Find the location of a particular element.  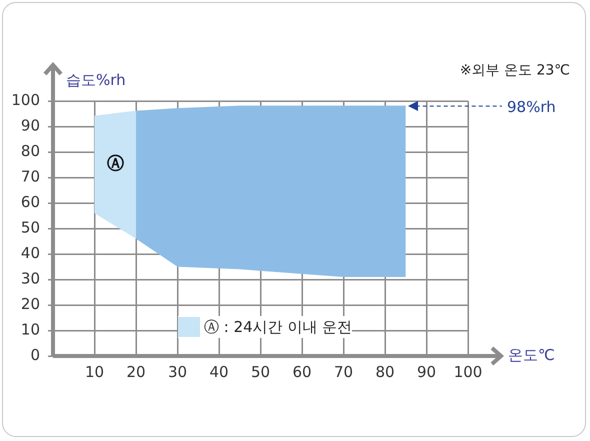

y-tick-label: 90 is located at coordinates (30, 125).